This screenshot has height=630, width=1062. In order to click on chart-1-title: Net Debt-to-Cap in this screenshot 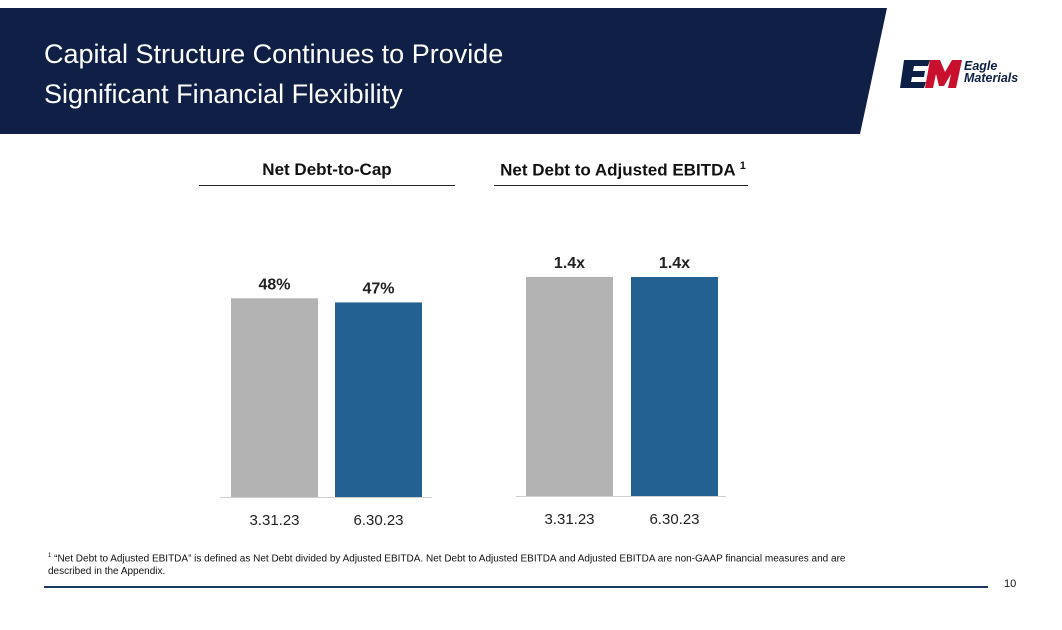, I will do `click(327, 169)`.